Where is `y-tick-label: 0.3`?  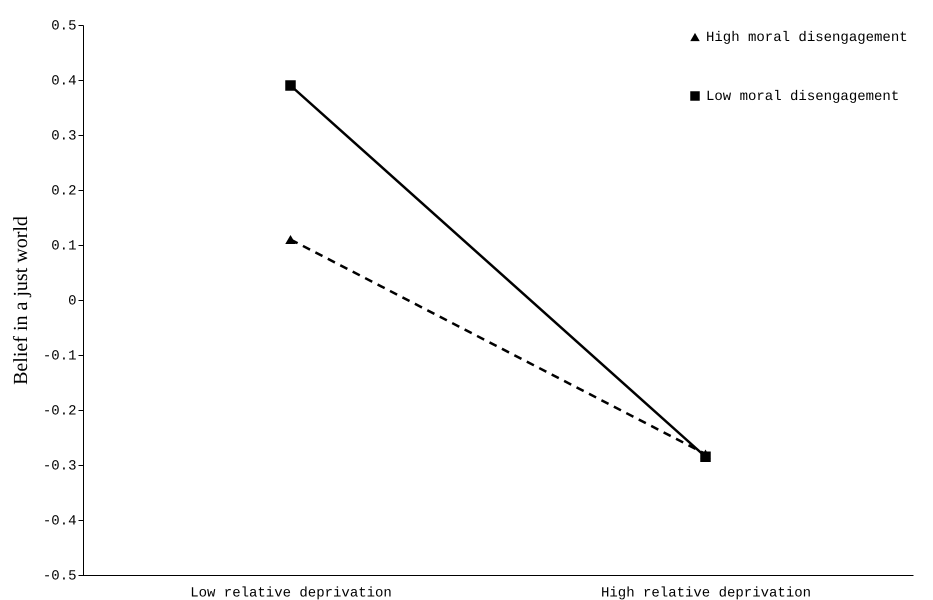 y-tick-label: 0.3 is located at coordinates (63, 136).